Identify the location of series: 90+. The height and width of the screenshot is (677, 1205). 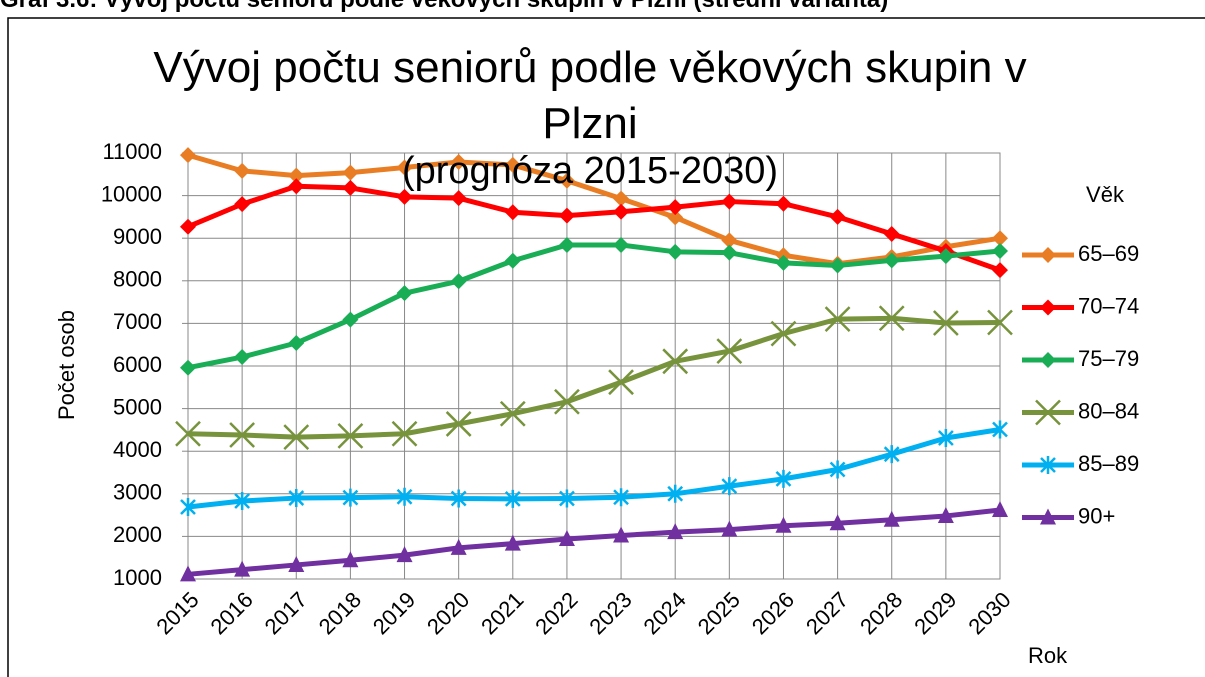
(647, 541).